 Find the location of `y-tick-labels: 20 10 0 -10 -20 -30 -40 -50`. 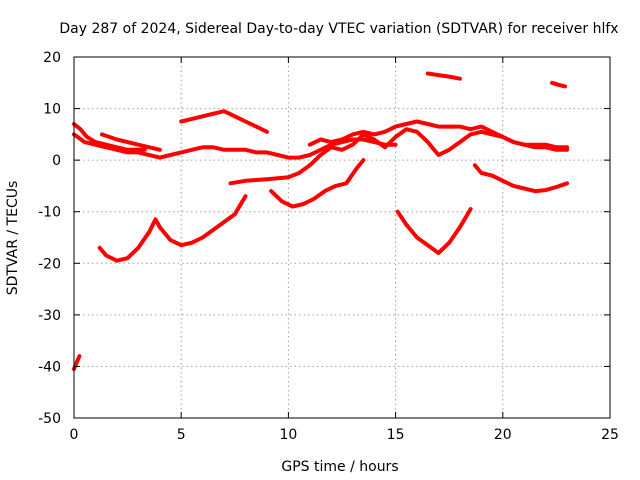

y-tick-labels: 20 10 0 -10 -20 -30 -40 -50 is located at coordinates (49, 238).